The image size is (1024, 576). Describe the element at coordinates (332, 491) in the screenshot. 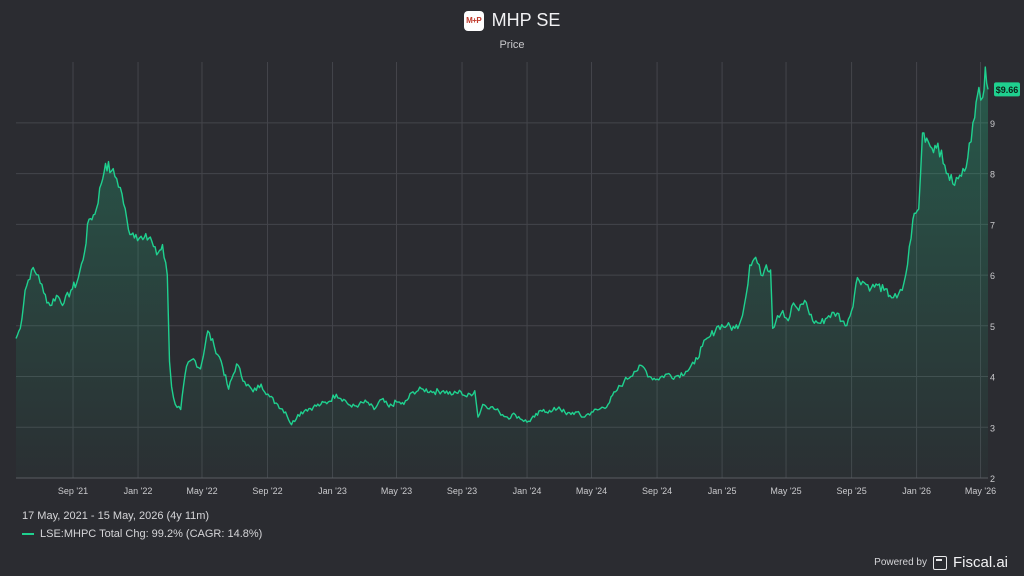

I see `x-tick-label: Jan '23` at that location.